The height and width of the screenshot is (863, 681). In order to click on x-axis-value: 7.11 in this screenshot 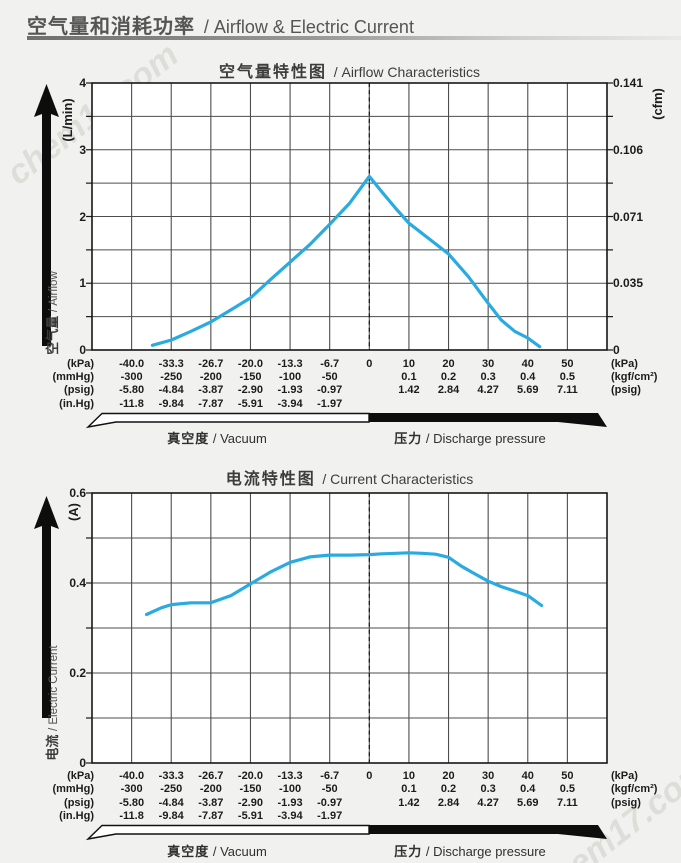, I will do `click(567, 802)`.